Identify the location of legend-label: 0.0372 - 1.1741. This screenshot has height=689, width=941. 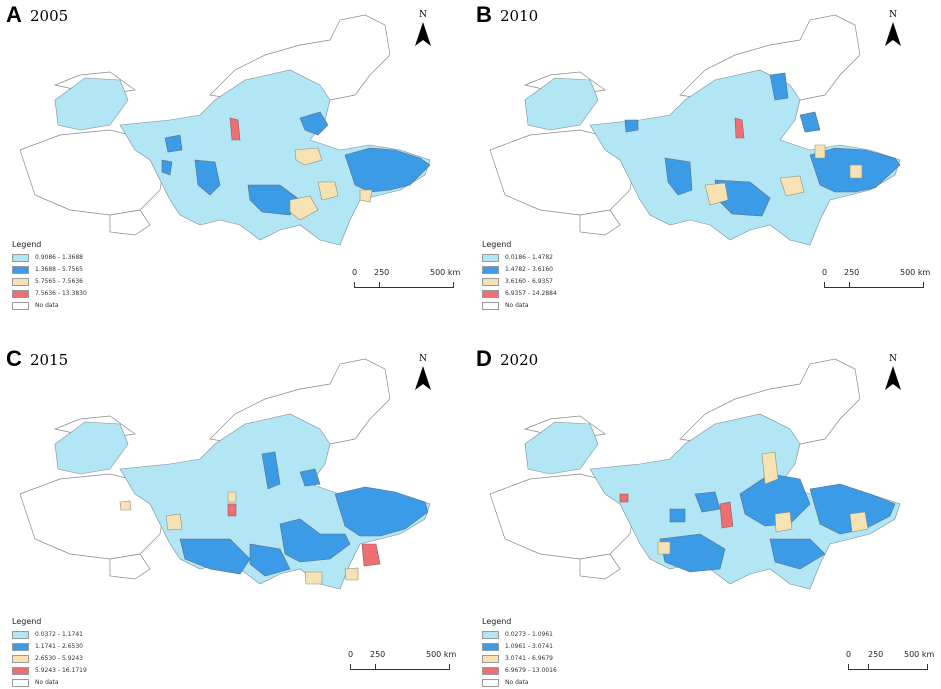
(59, 634).